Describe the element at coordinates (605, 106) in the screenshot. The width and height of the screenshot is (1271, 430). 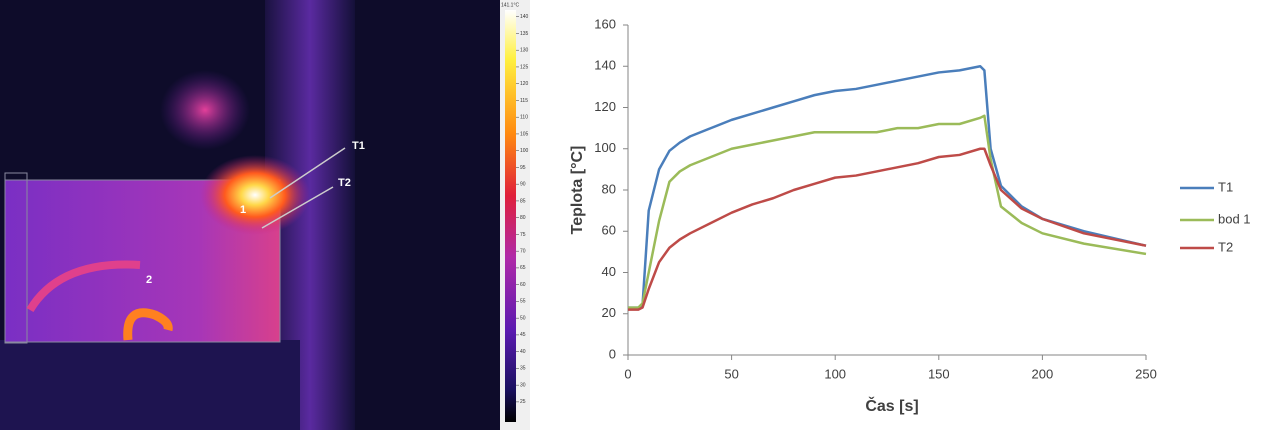
I see `y-tick-label: 120` at that location.